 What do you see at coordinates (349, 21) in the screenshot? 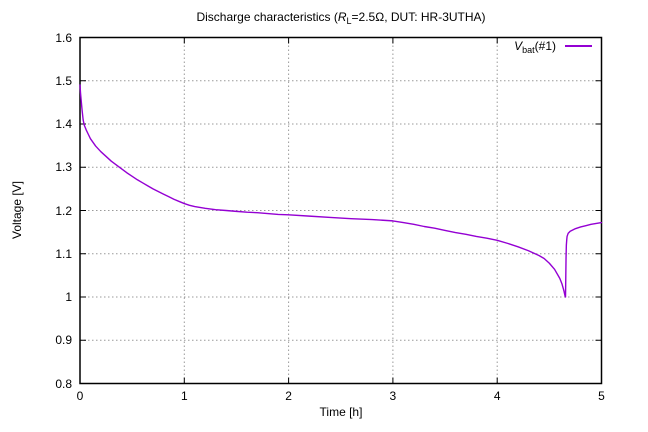
I see `plot-title-subscript: L` at bounding box center [349, 21].